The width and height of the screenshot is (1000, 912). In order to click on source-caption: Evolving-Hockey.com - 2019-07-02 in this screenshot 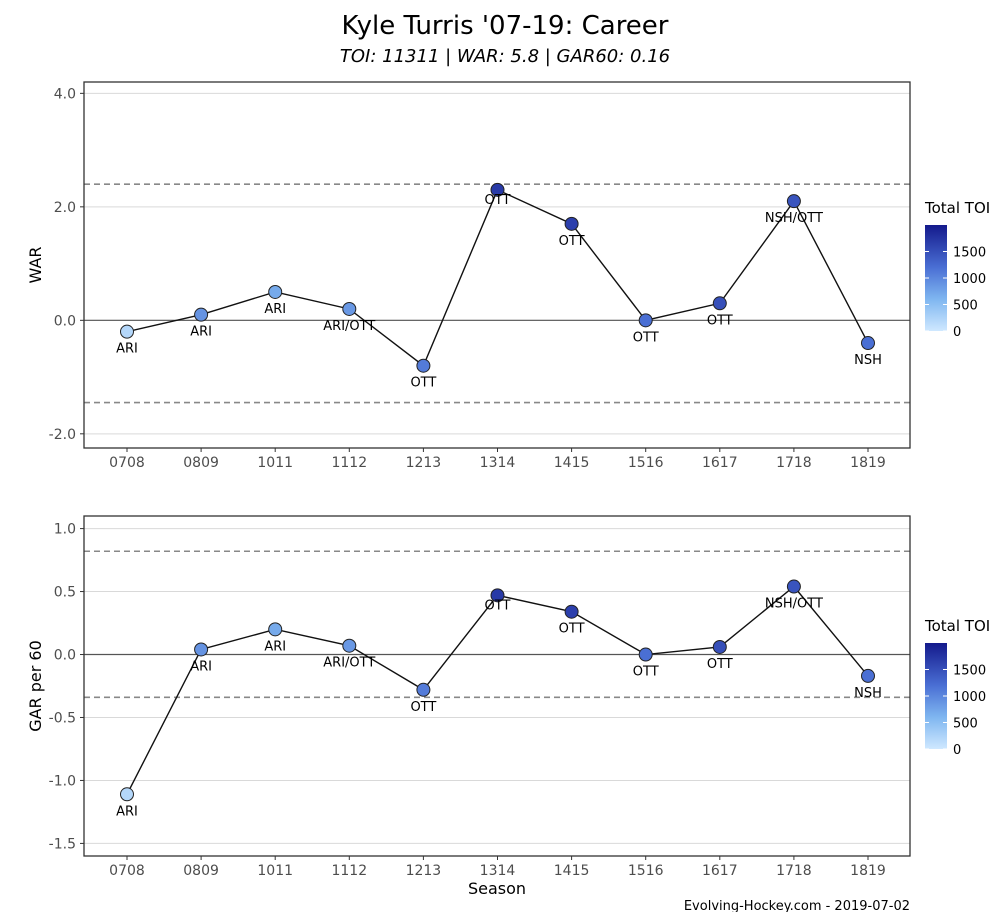, I will do `click(797, 905)`.